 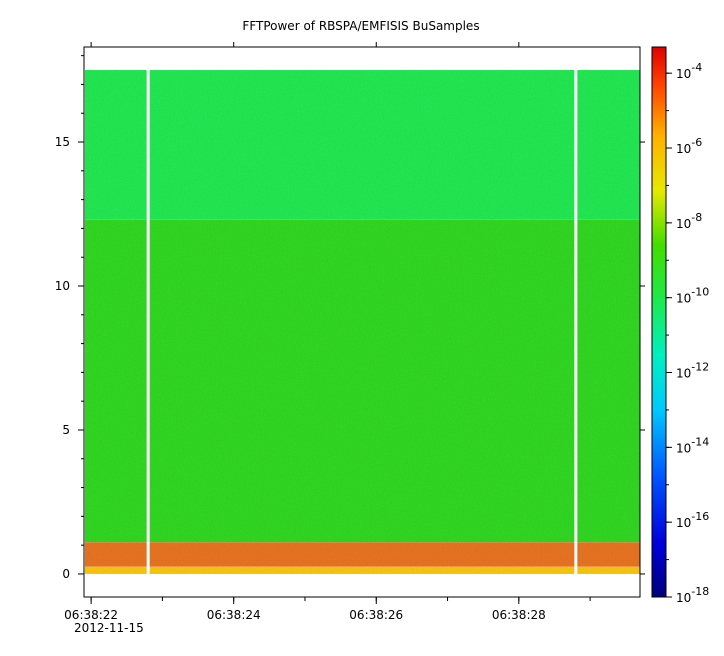 I want to click on colorbar-gradient, so click(x=659, y=322).